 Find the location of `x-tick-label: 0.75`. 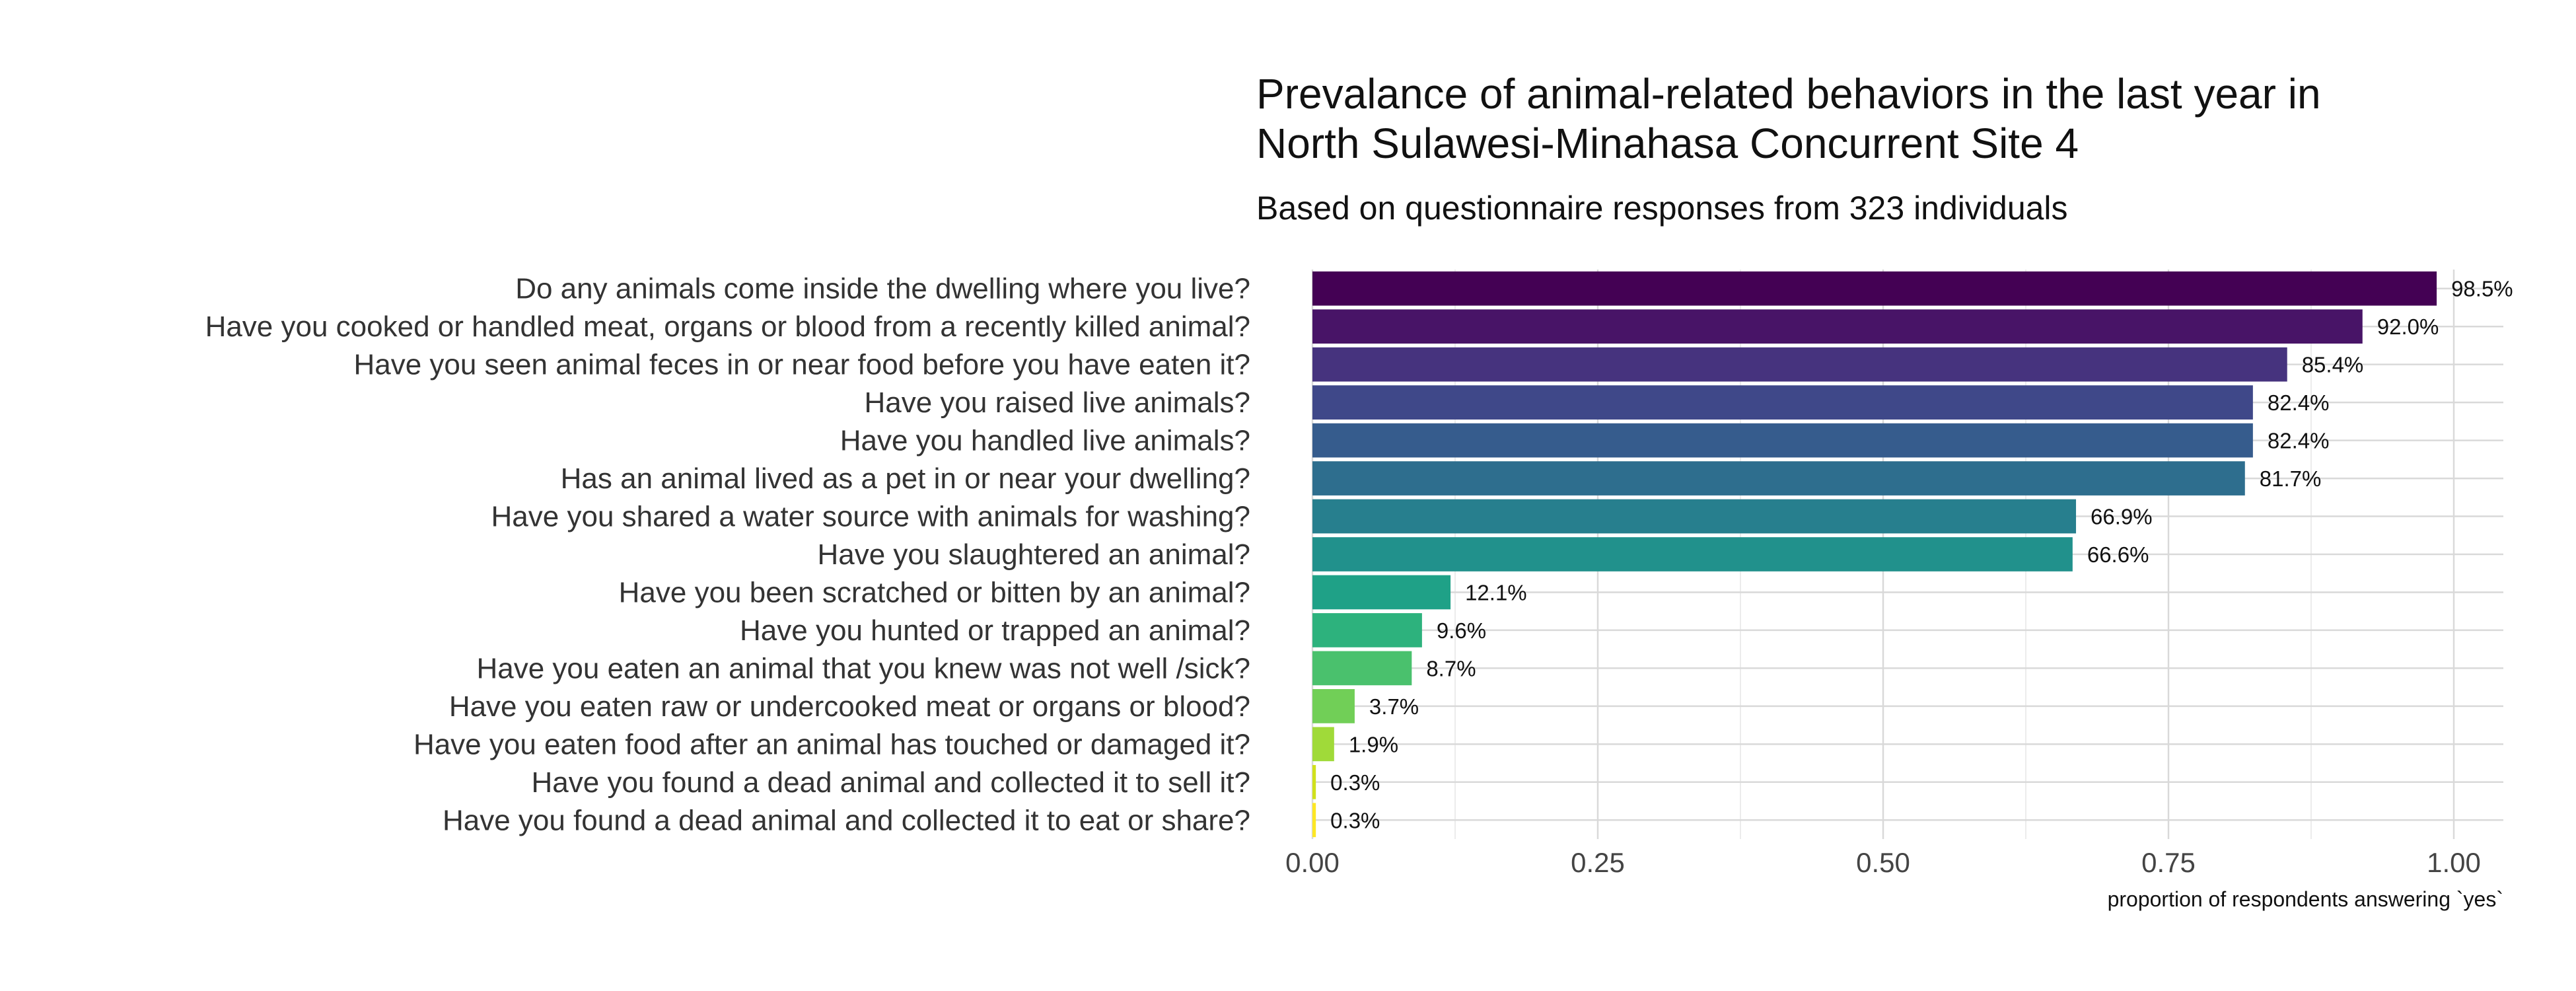

x-tick-label: 0.75 is located at coordinates (2168, 862).